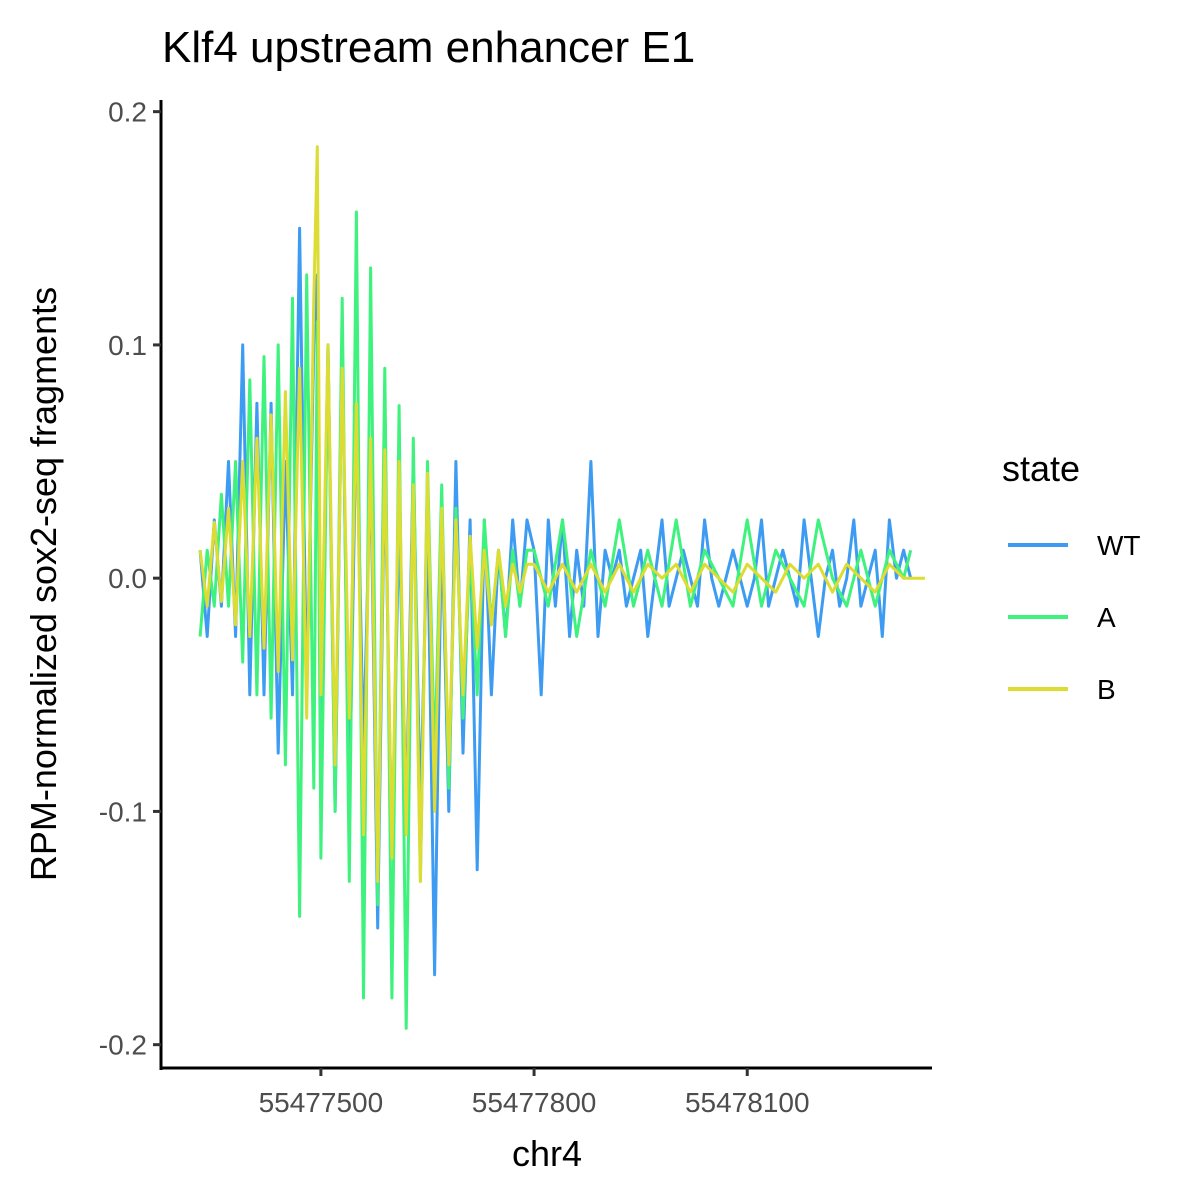  I want to click on y-axis-ticks: -0.2 -0.1 0.0 0.1 0.2, so click(130, 579).